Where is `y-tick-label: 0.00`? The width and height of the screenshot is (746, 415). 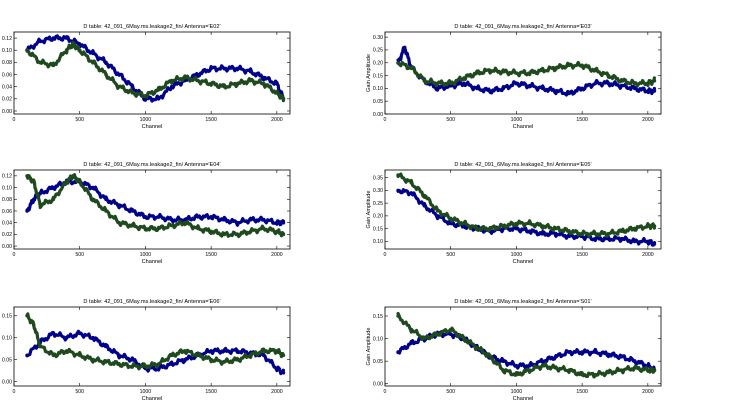
y-tick-label: 0.00 is located at coordinates (378, 115).